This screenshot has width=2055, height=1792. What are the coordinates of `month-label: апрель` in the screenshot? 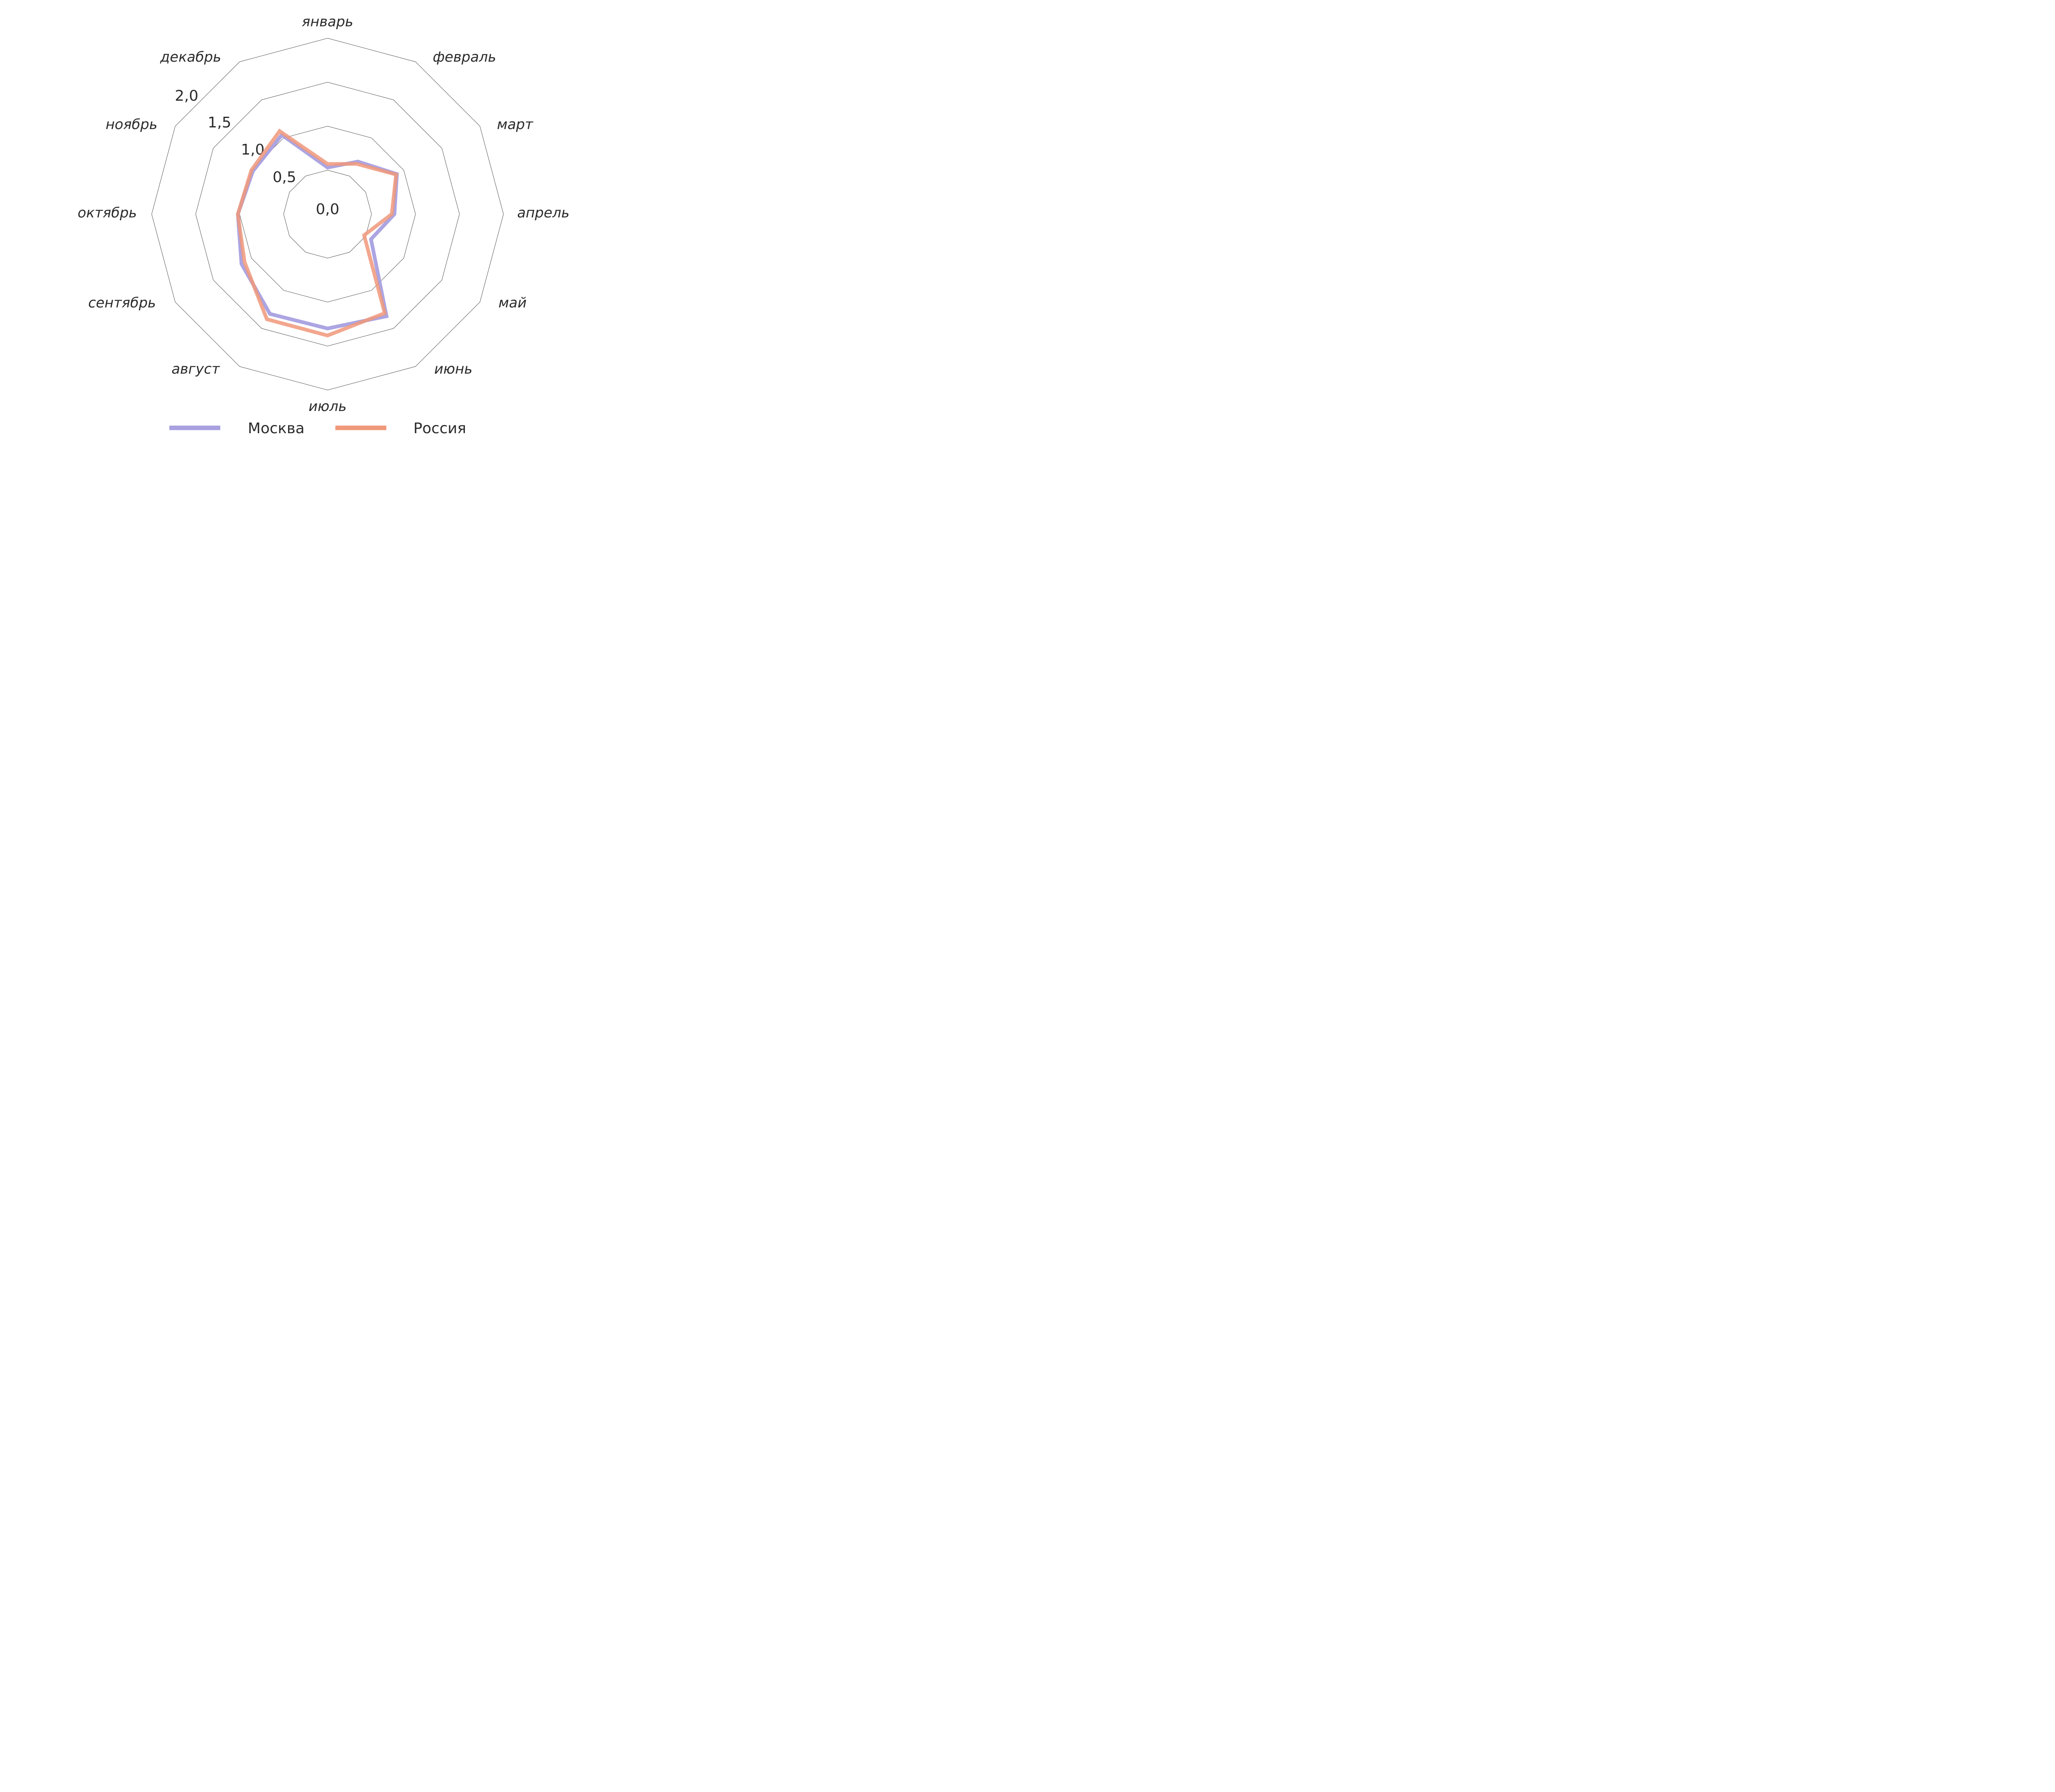 It's located at (543, 213).